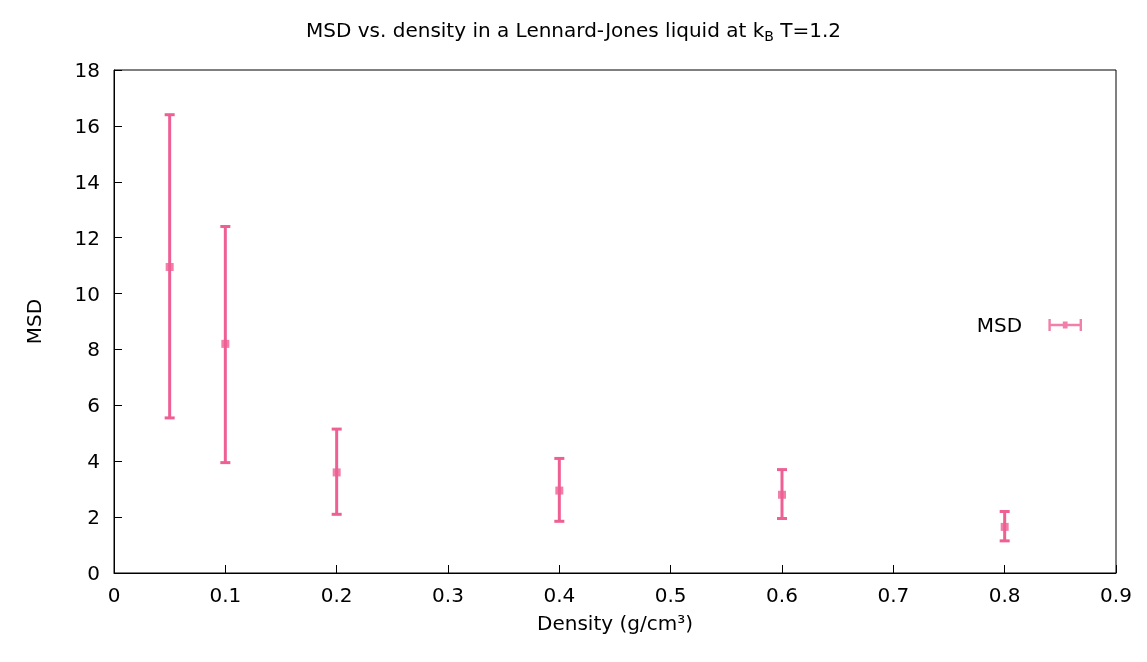  Describe the element at coordinates (225, 595) in the screenshot. I see `x-tick-label: 0.1` at that location.